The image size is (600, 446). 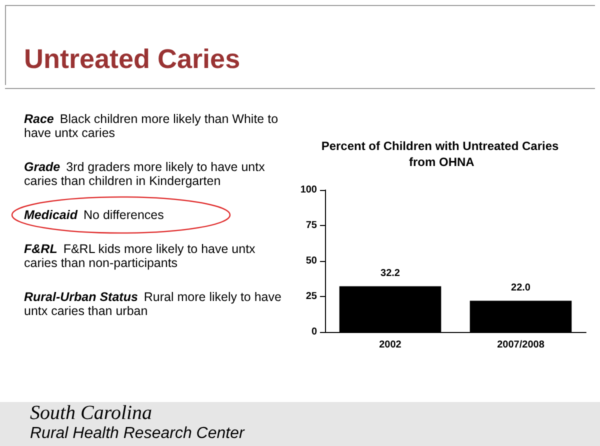 I want to click on y-tick-label: 75, so click(x=312, y=225).